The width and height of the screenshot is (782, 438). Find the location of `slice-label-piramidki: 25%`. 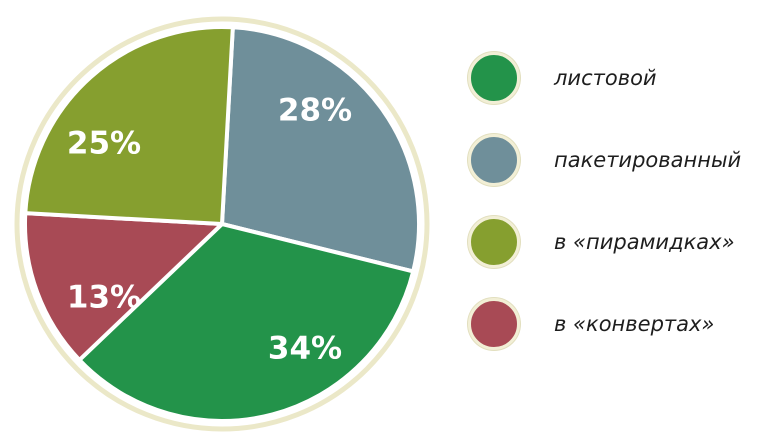

slice-label-piramidki: 25% is located at coordinates (104, 144).